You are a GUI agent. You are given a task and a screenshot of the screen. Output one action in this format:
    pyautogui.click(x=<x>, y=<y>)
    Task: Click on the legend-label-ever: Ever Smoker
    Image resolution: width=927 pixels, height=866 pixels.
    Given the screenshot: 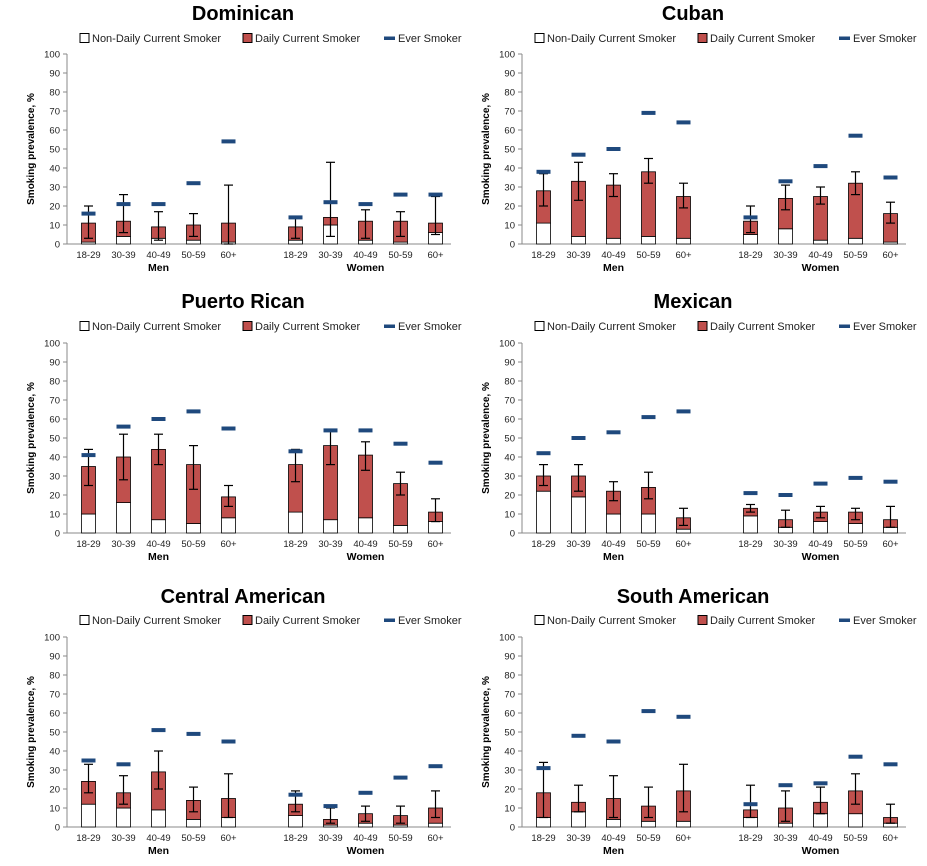 What is the action you would take?
    pyautogui.click(x=430, y=327)
    